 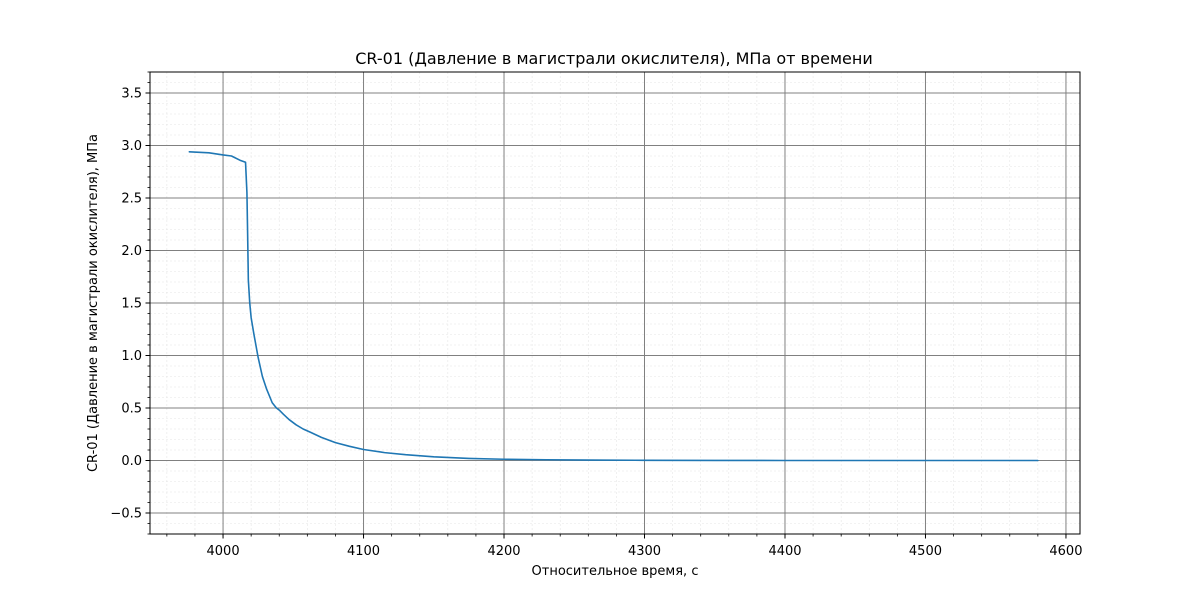 I want to click on y-tick-label: 2.0, so click(x=131, y=251).